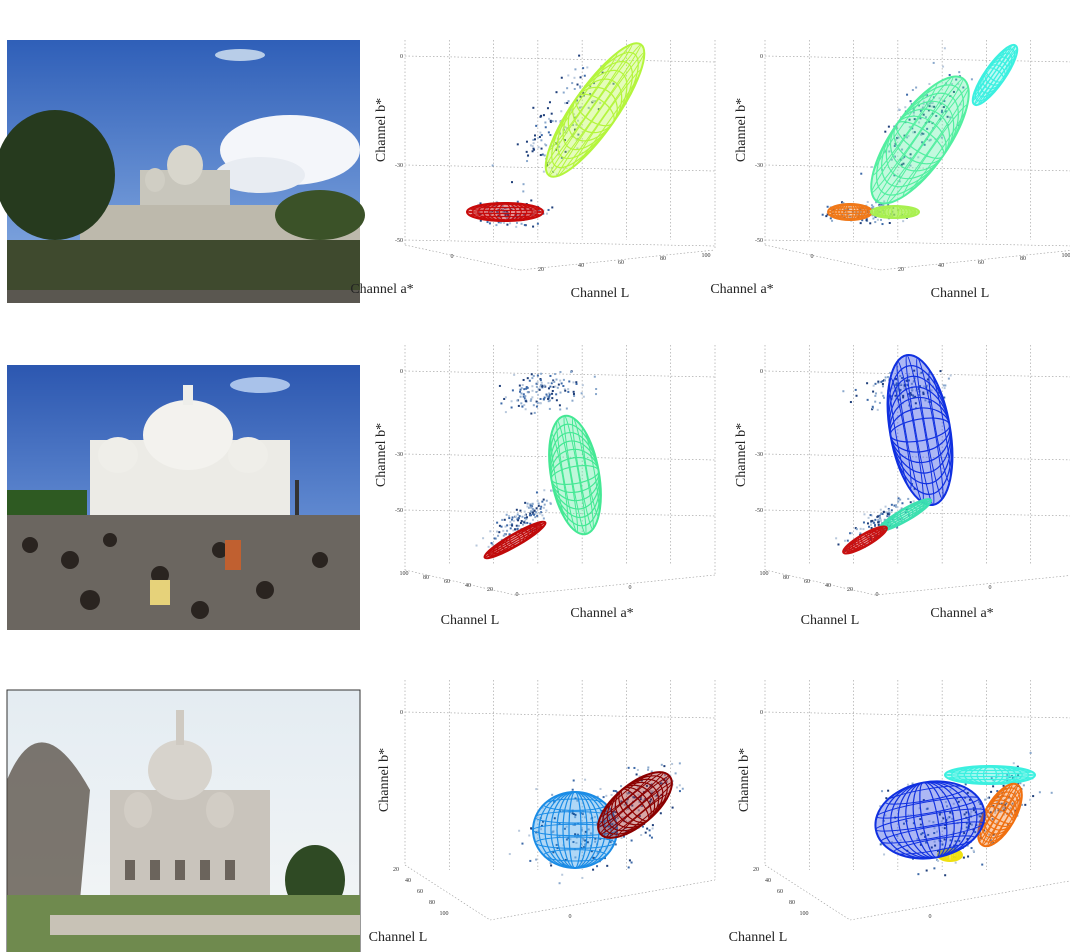 The width and height of the screenshot is (1070, 952). I want to click on tick-label: -30, so click(759, 455).